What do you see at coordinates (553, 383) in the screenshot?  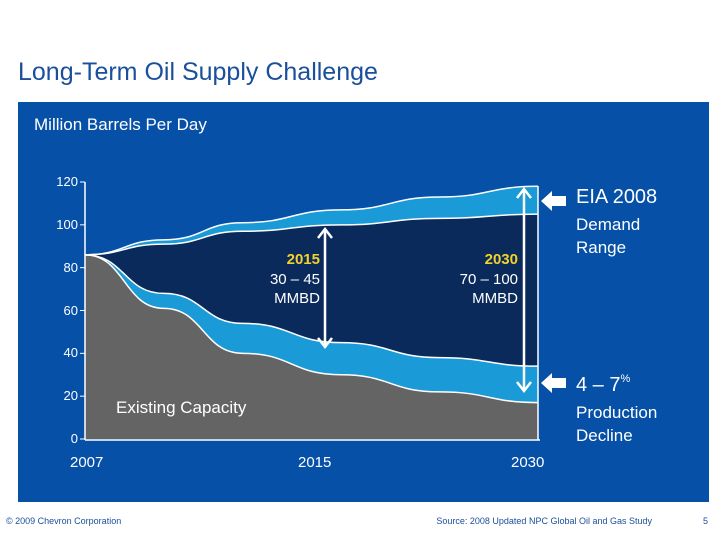 I see `decline-pointer-arrow-icon` at bounding box center [553, 383].